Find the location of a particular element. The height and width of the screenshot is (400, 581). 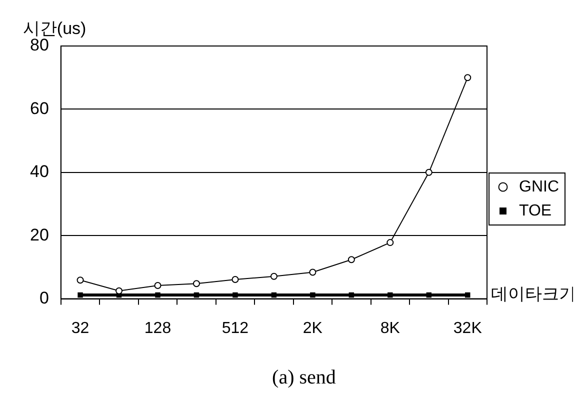

x-tick-label: 8K is located at coordinates (390, 328).